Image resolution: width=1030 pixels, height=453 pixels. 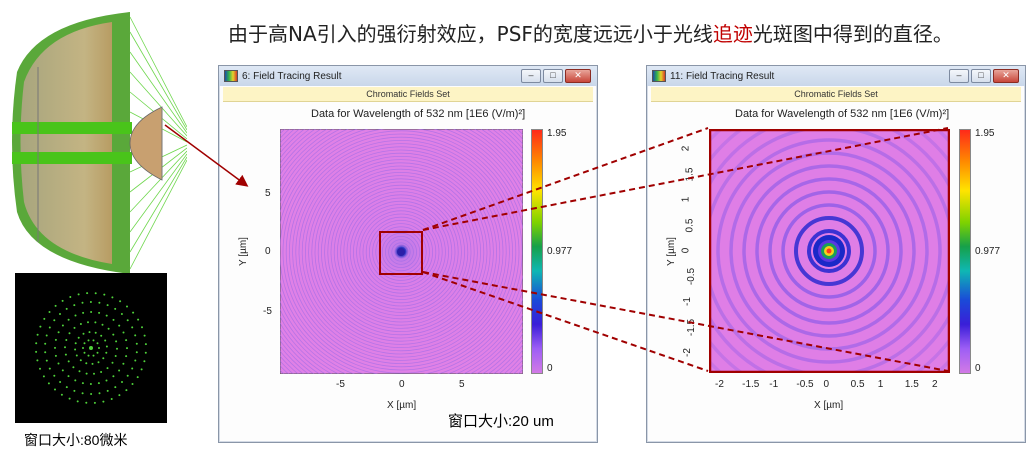 I want to click on psf-plot-area, so click(x=401, y=251).